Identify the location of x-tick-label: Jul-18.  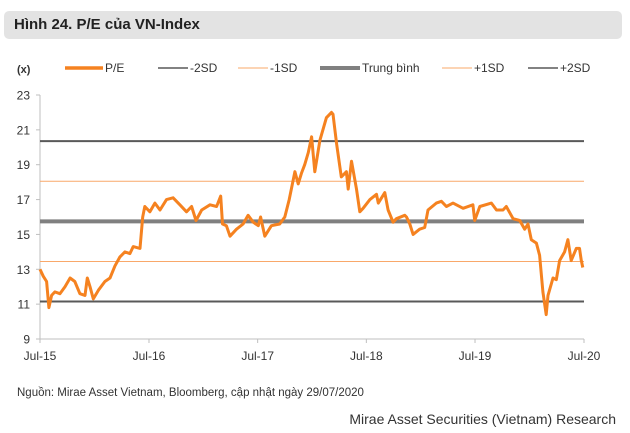
(366, 356).